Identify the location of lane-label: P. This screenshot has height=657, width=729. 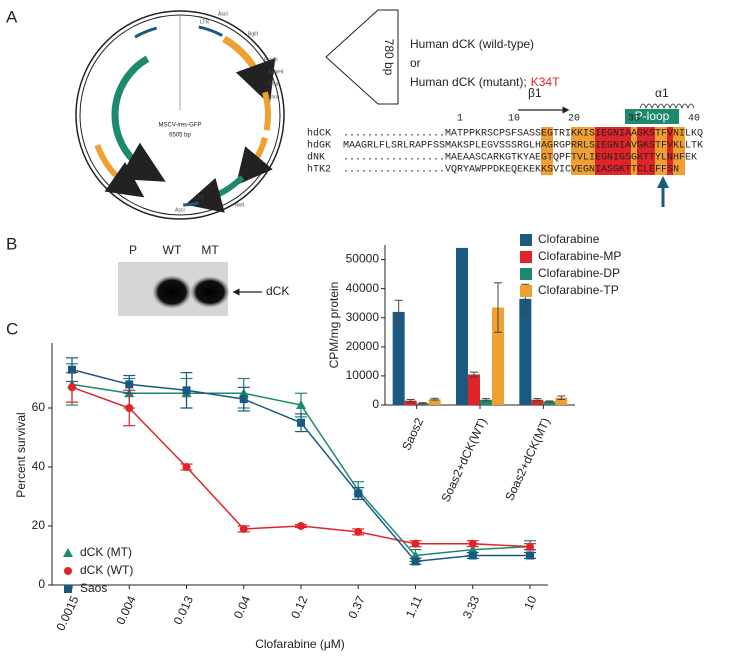
(133, 250).